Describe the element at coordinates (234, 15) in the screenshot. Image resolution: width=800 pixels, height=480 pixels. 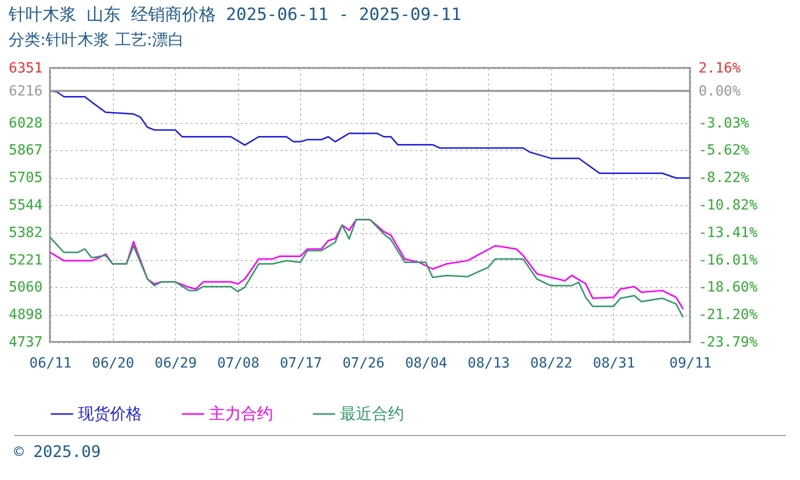
I see `chart-title: 针叶木浆 山东 经销商价格 2025-06-11 - 2025-09-11` at that location.